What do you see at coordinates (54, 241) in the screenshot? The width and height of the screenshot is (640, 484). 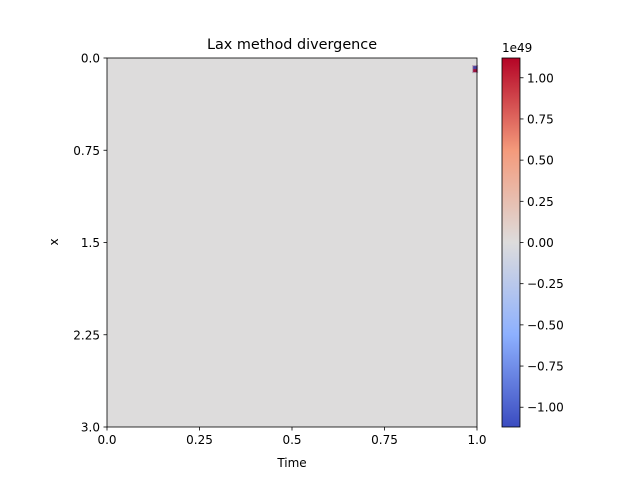 I see `y-axis-label: x` at bounding box center [54, 241].